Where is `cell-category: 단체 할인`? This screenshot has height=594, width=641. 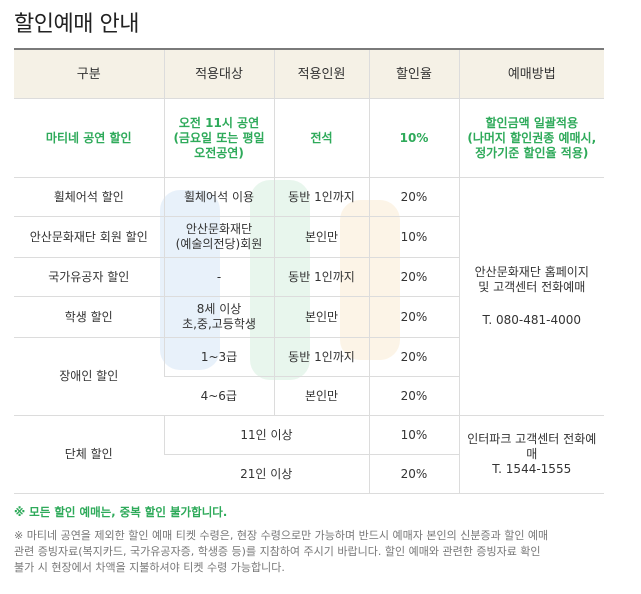
cell-category: 단체 할인 is located at coordinates (89, 454).